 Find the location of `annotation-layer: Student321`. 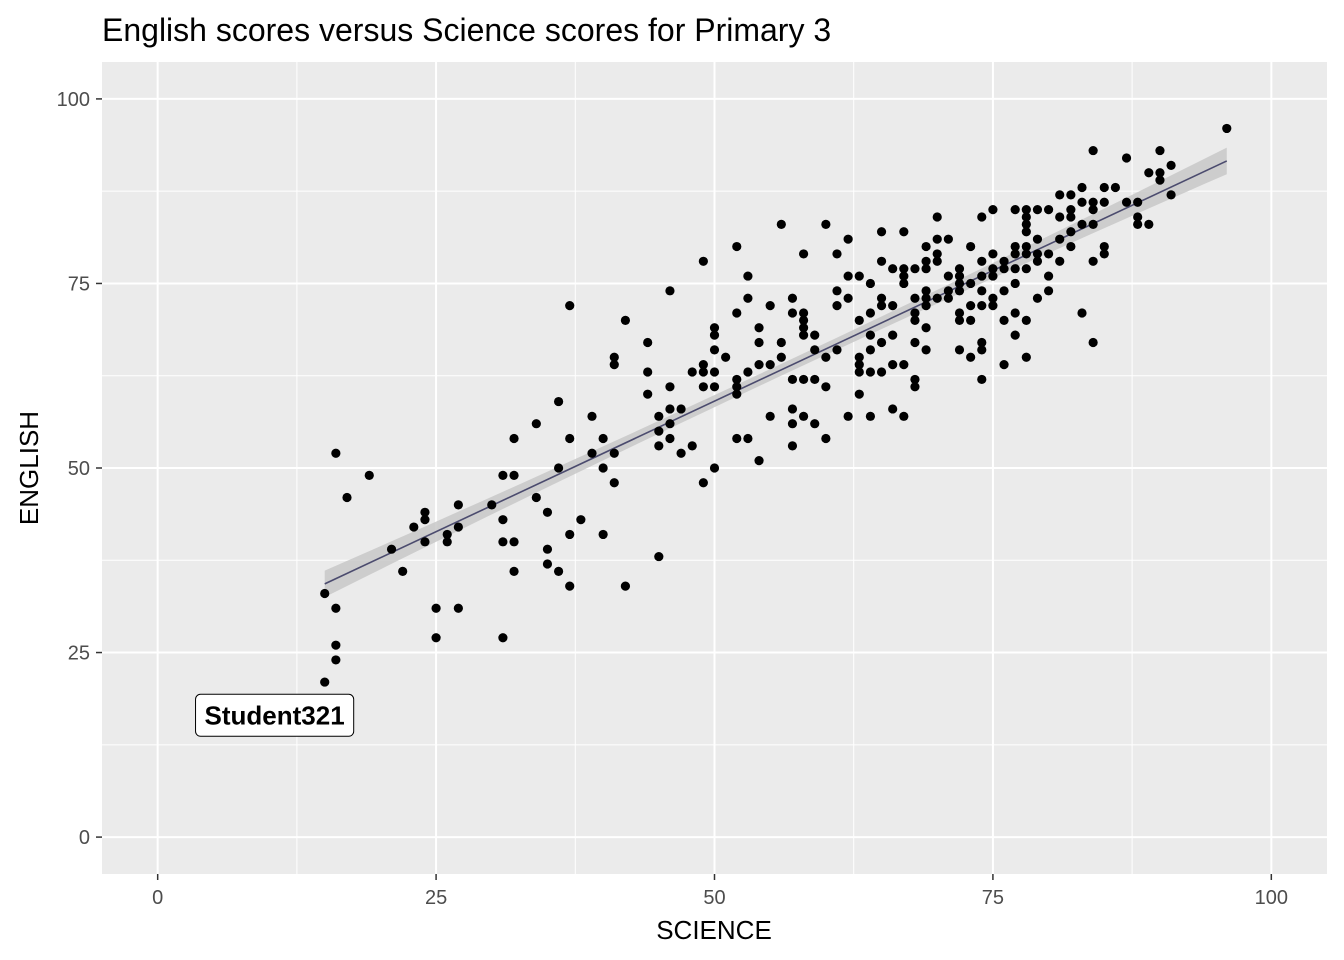

annotation-layer: Student321 is located at coordinates (275, 715).